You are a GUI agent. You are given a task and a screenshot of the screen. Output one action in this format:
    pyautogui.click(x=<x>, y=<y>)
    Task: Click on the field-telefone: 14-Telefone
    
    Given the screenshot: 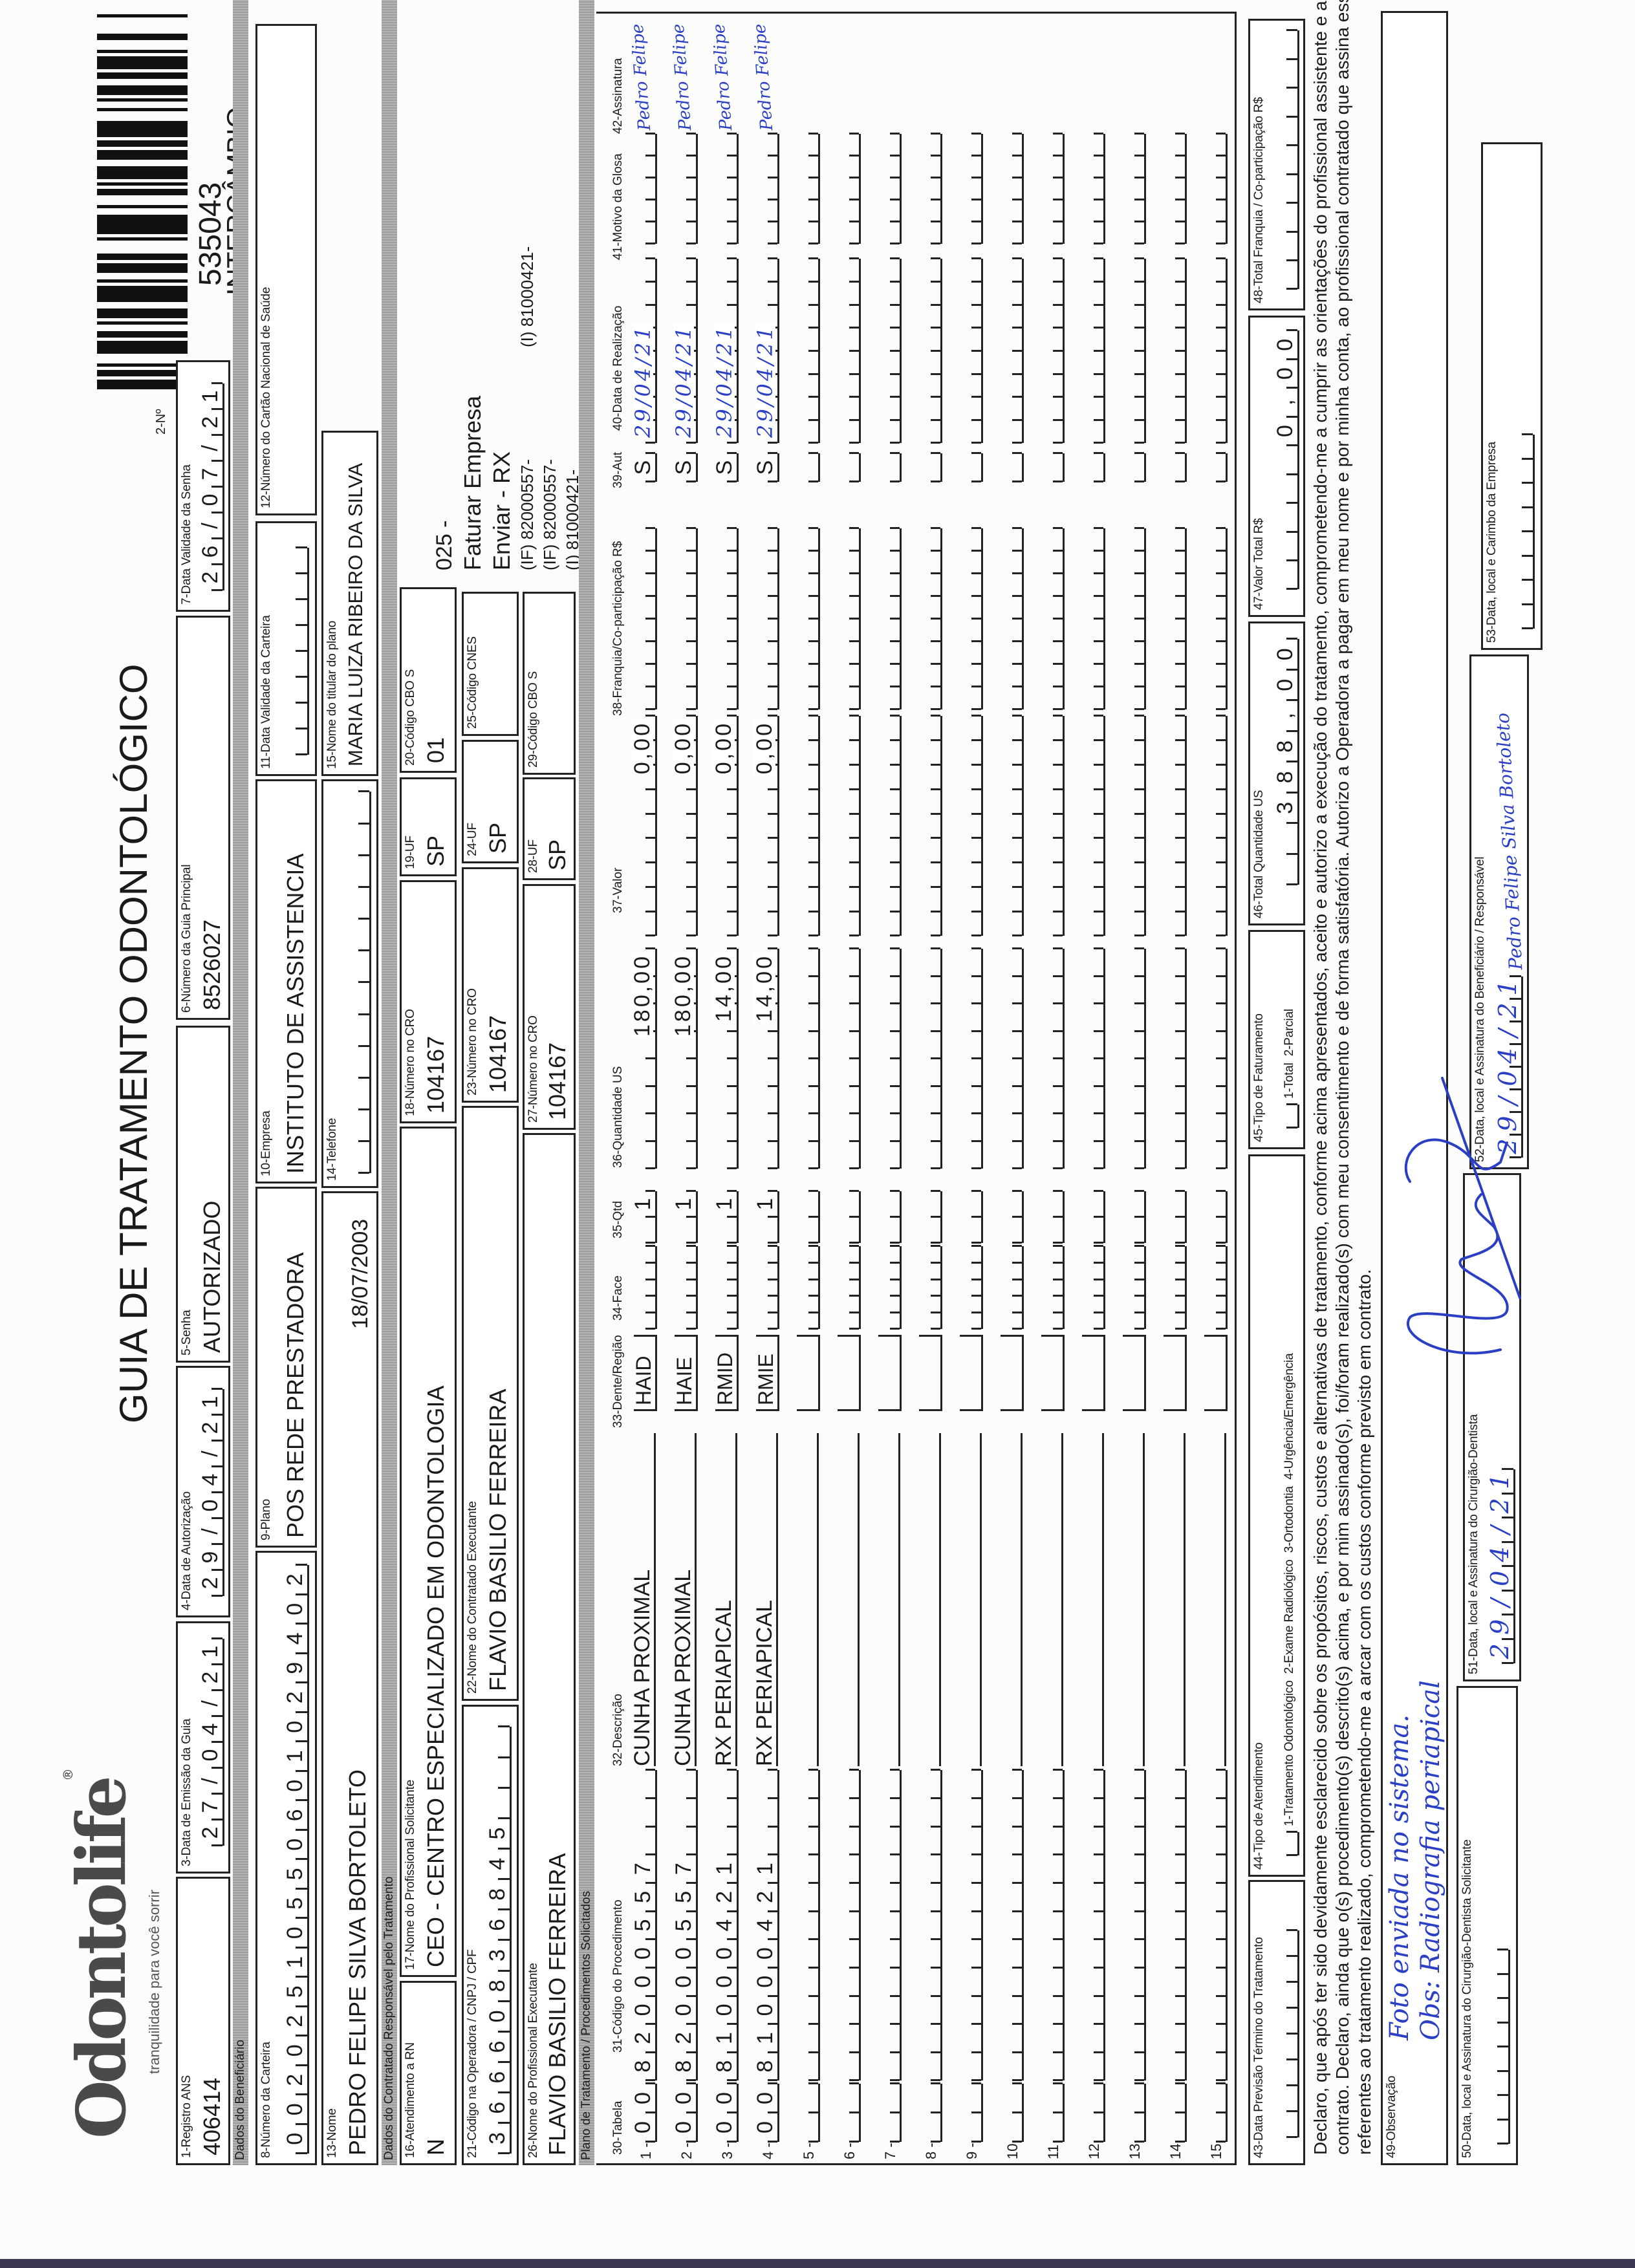 What is the action you would take?
    pyautogui.click(x=349, y=983)
    